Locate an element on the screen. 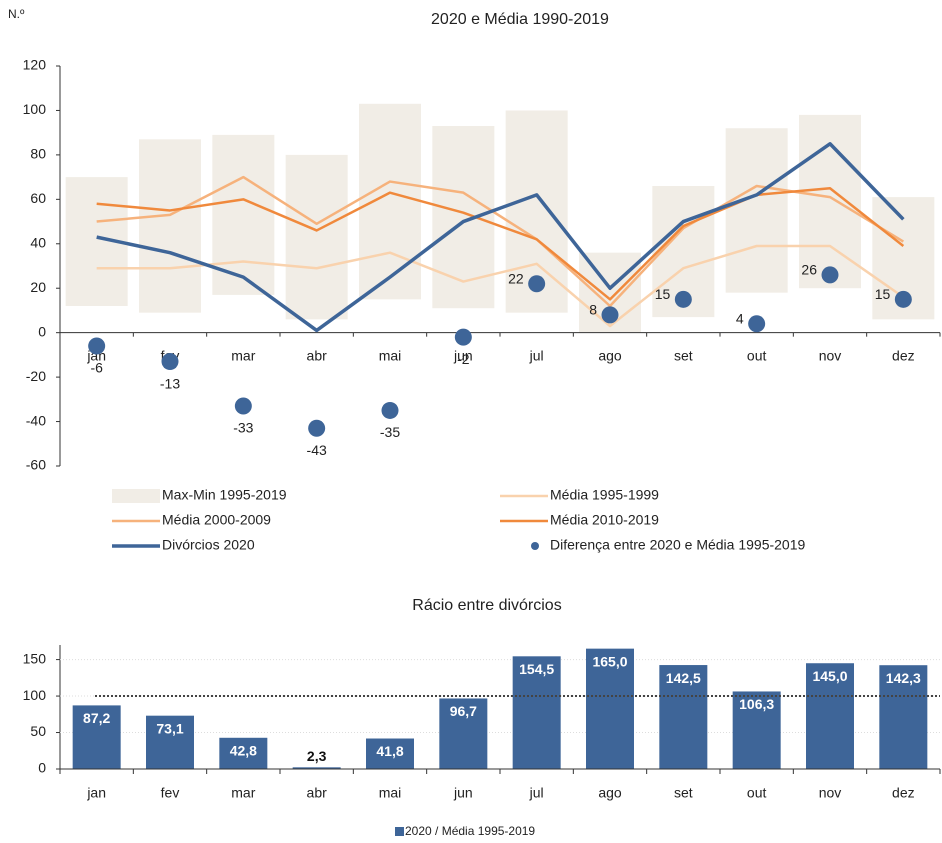 Image resolution: width=942 pixels, height=843 pixels. data-label: 22 is located at coordinates (516, 278).